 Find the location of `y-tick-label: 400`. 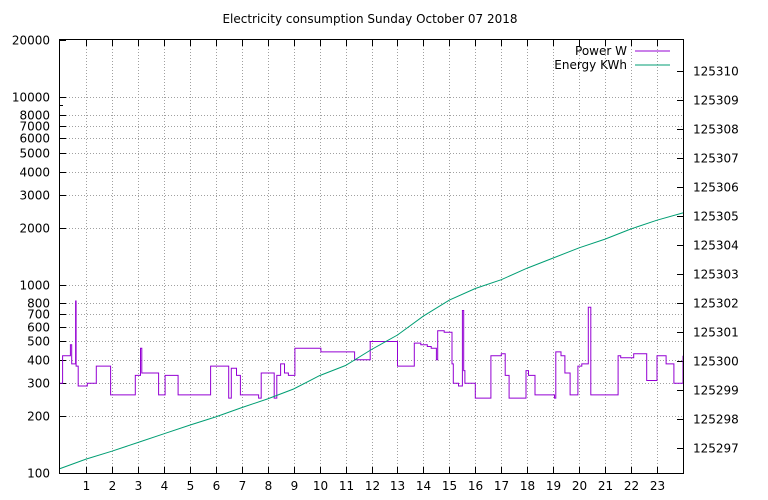

y-tick-label: 400 is located at coordinates (38, 361).